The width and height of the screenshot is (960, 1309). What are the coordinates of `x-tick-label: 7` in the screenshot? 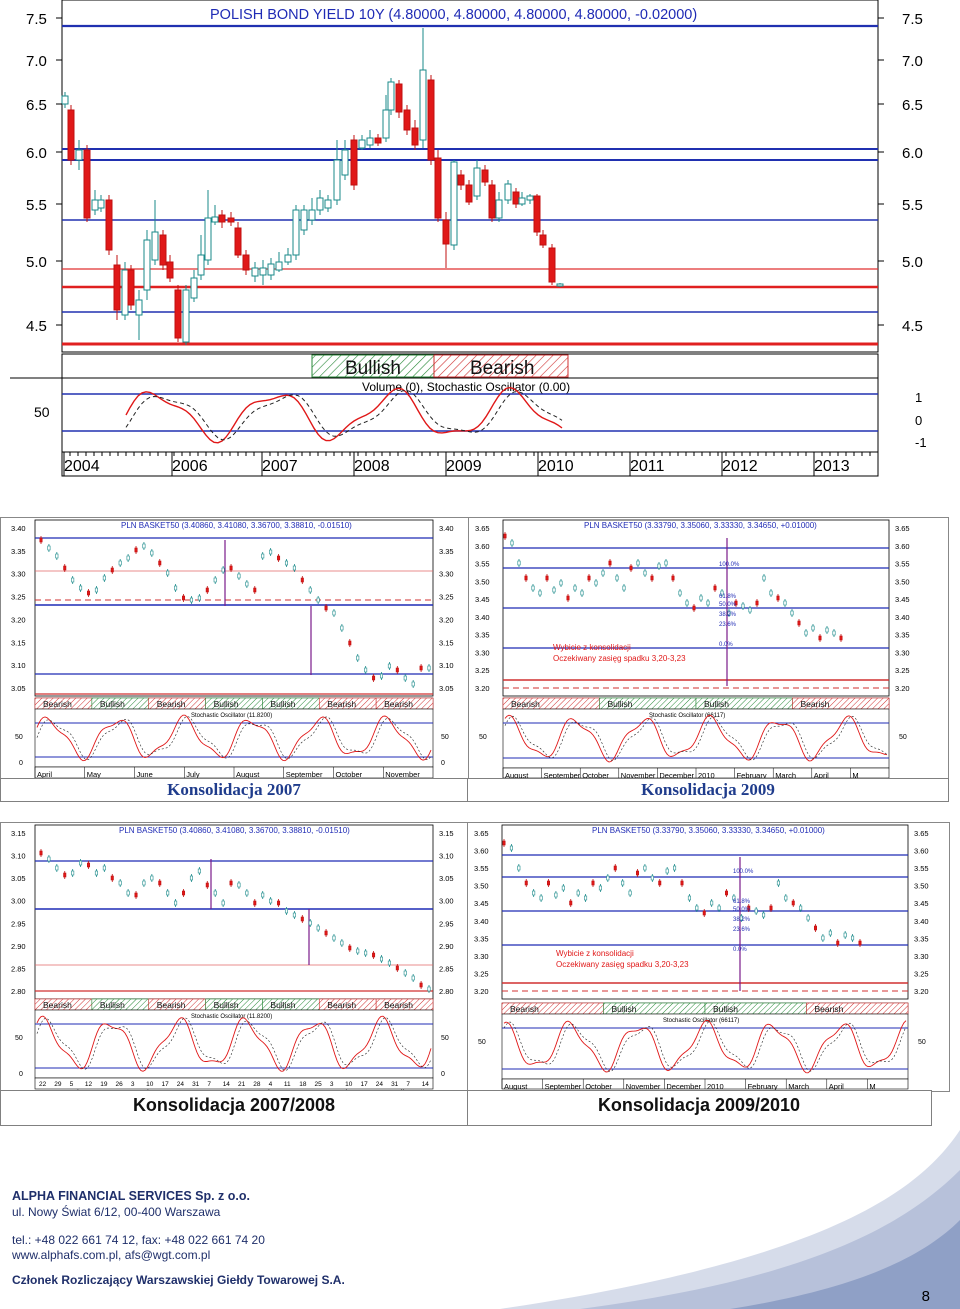 It's located at (209, 1084).